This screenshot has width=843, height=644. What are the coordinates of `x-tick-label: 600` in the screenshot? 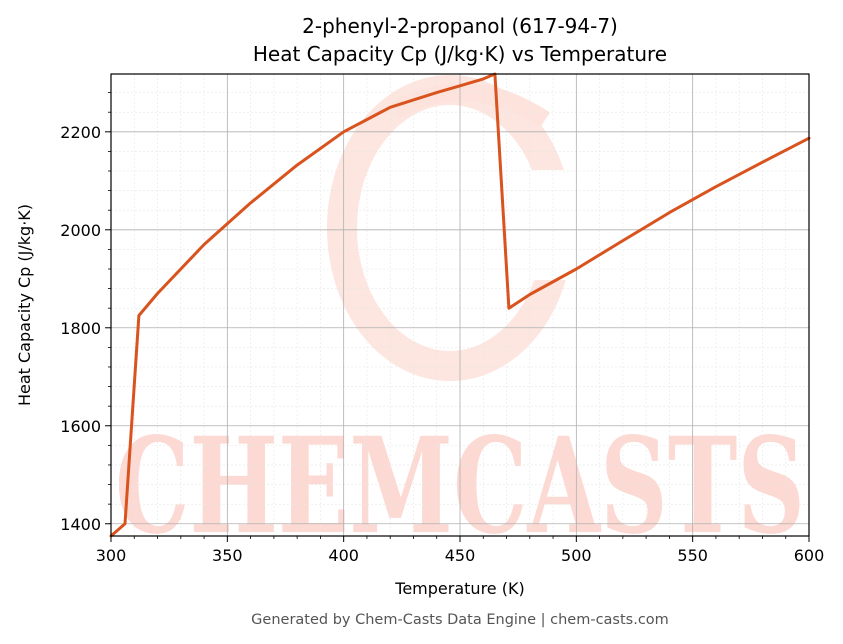 It's located at (809, 555).